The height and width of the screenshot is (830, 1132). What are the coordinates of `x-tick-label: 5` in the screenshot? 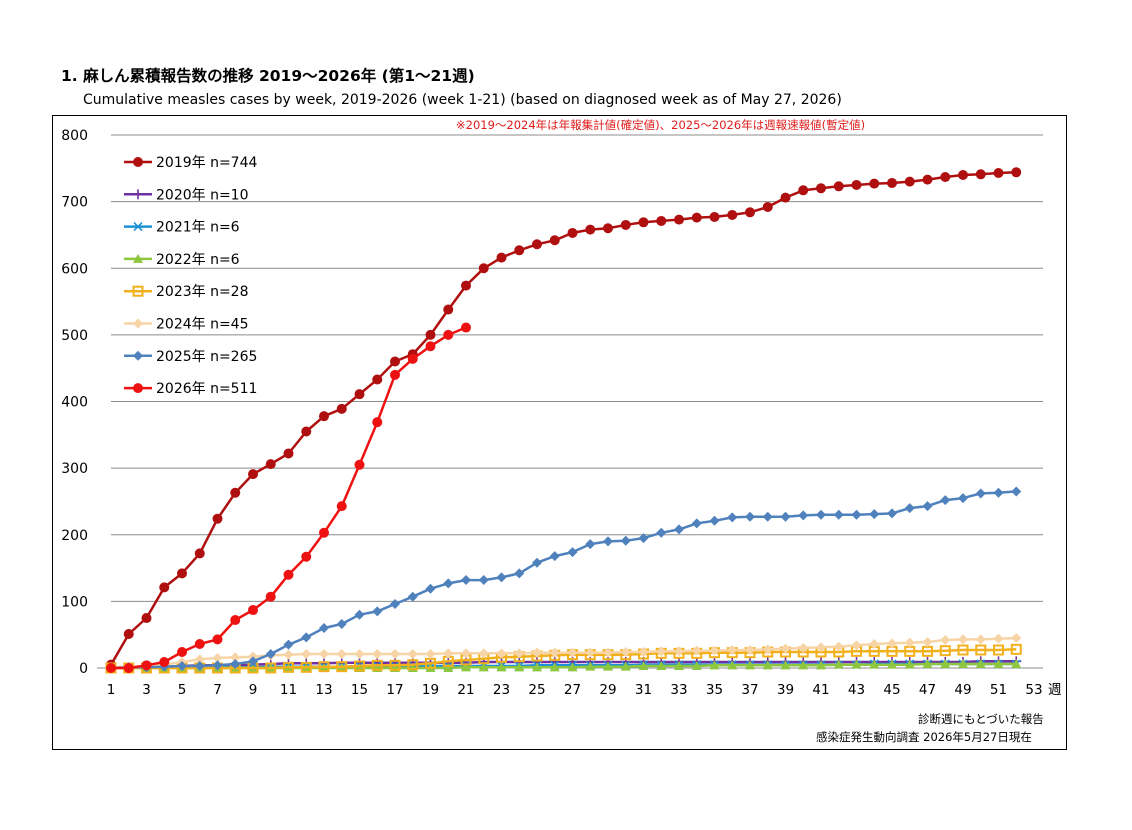 It's located at (182, 690).